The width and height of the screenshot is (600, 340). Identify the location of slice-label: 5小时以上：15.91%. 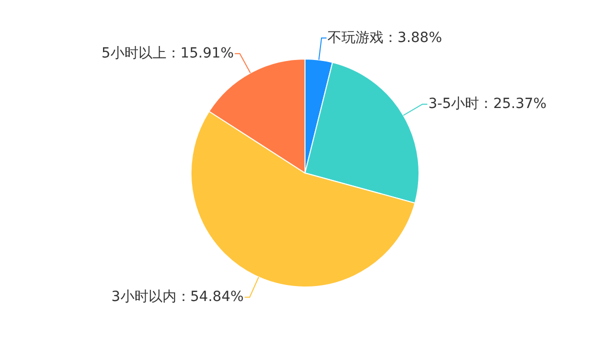
(168, 54).